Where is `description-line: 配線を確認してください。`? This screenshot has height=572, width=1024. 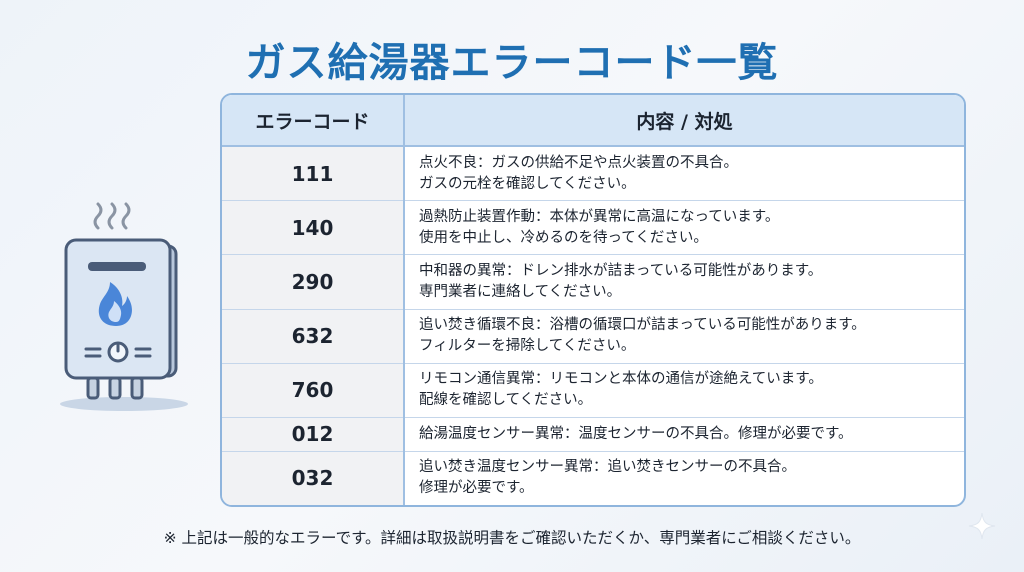 description-line: 配線を確認してください。 is located at coordinates (506, 400).